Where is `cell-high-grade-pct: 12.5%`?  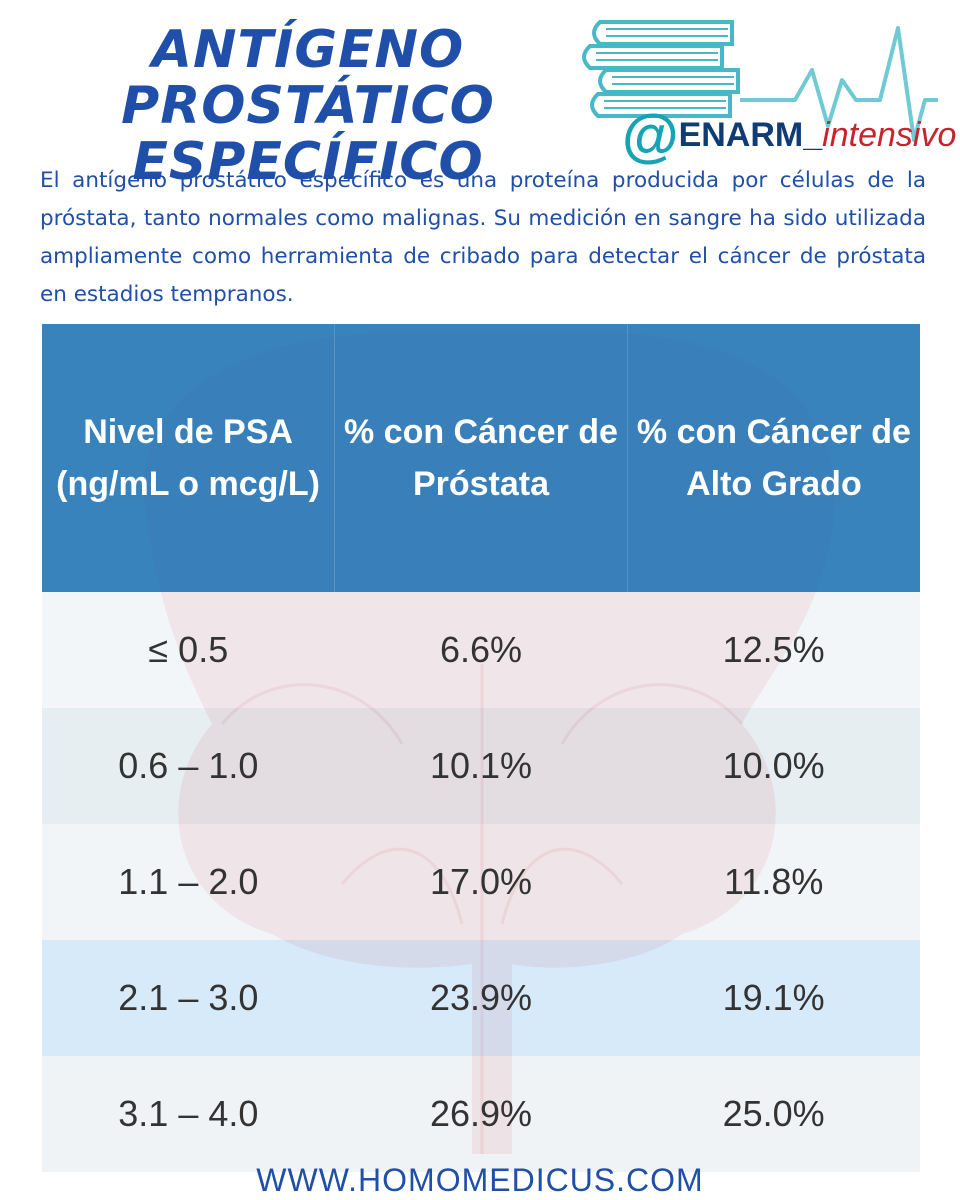
cell-high-grade-pct: 12.5% is located at coordinates (773, 650).